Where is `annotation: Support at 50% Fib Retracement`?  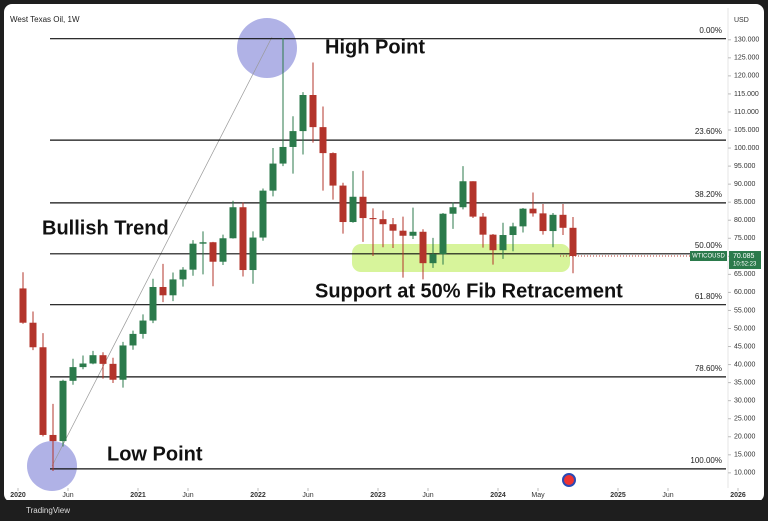 annotation: Support at 50% Fib Retracement is located at coordinates (469, 291).